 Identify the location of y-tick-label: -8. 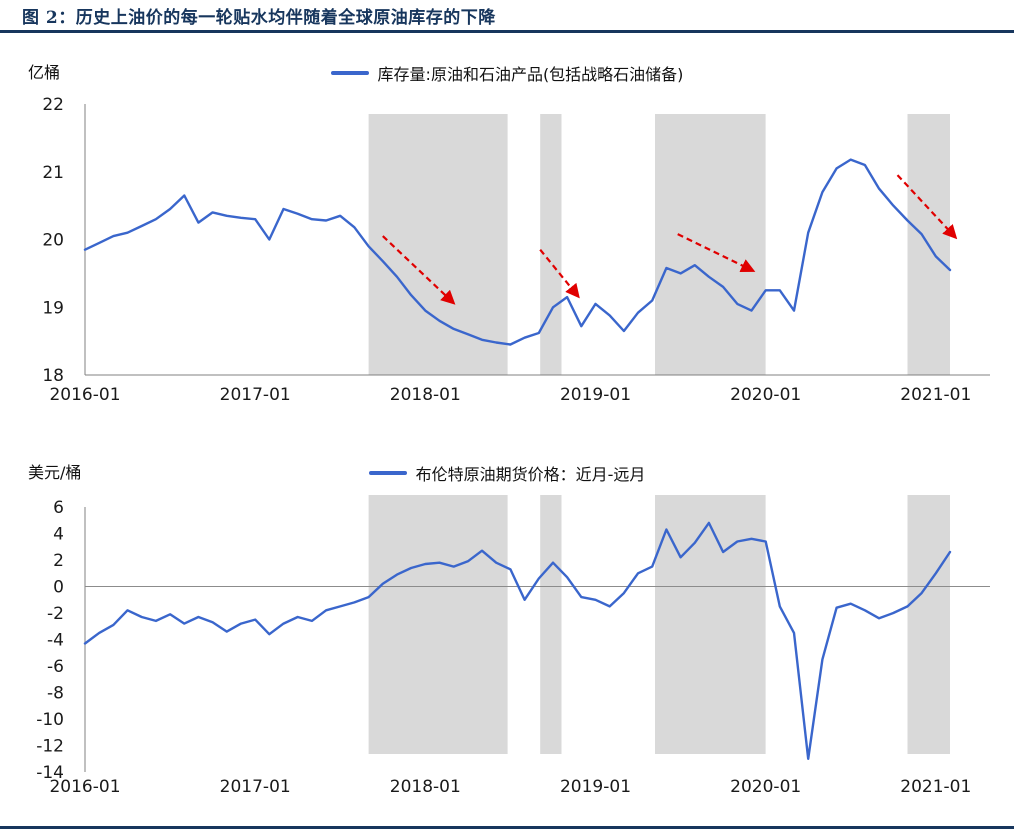
(55, 694).